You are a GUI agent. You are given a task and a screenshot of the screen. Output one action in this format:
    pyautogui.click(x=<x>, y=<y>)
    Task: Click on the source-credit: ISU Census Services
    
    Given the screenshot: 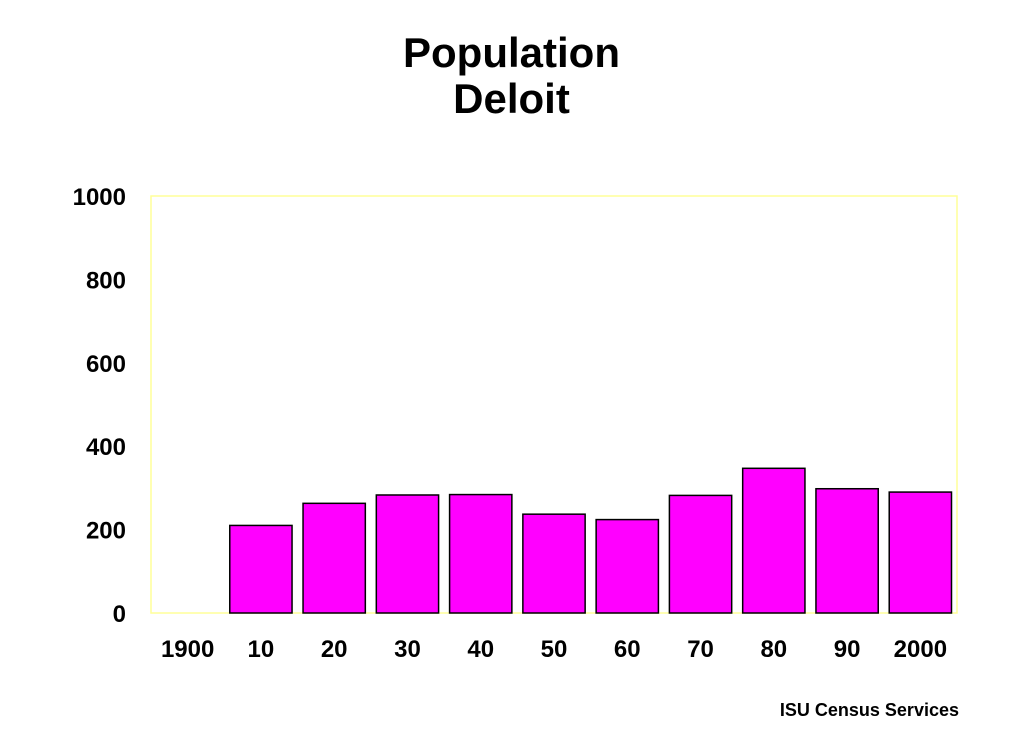 What is the action you would take?
    pyautogui.click(x=869, y=710)
    